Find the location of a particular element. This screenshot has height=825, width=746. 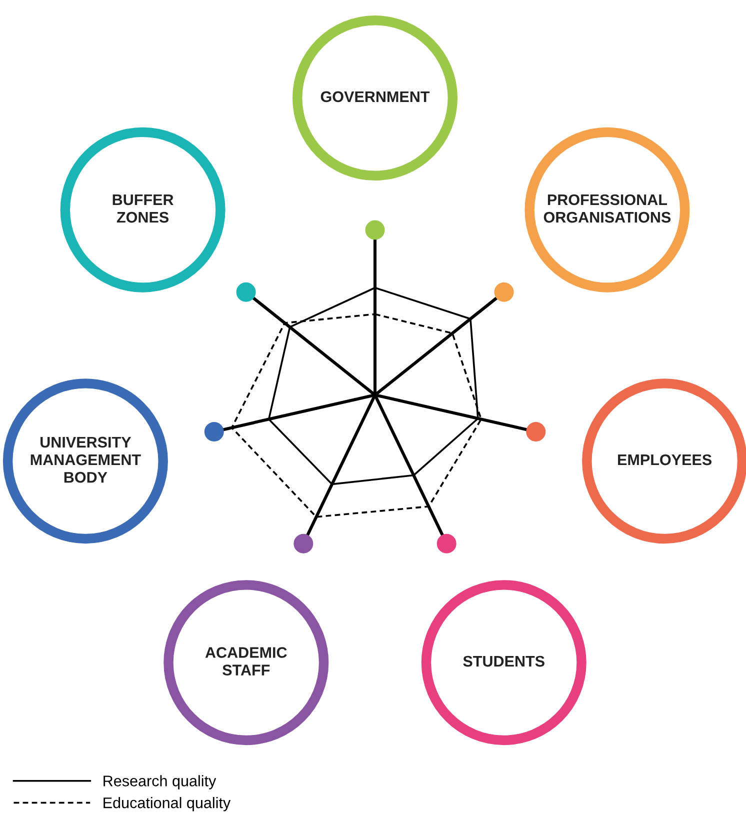

legend-label: Research quality is located at coordinates (160, 782).